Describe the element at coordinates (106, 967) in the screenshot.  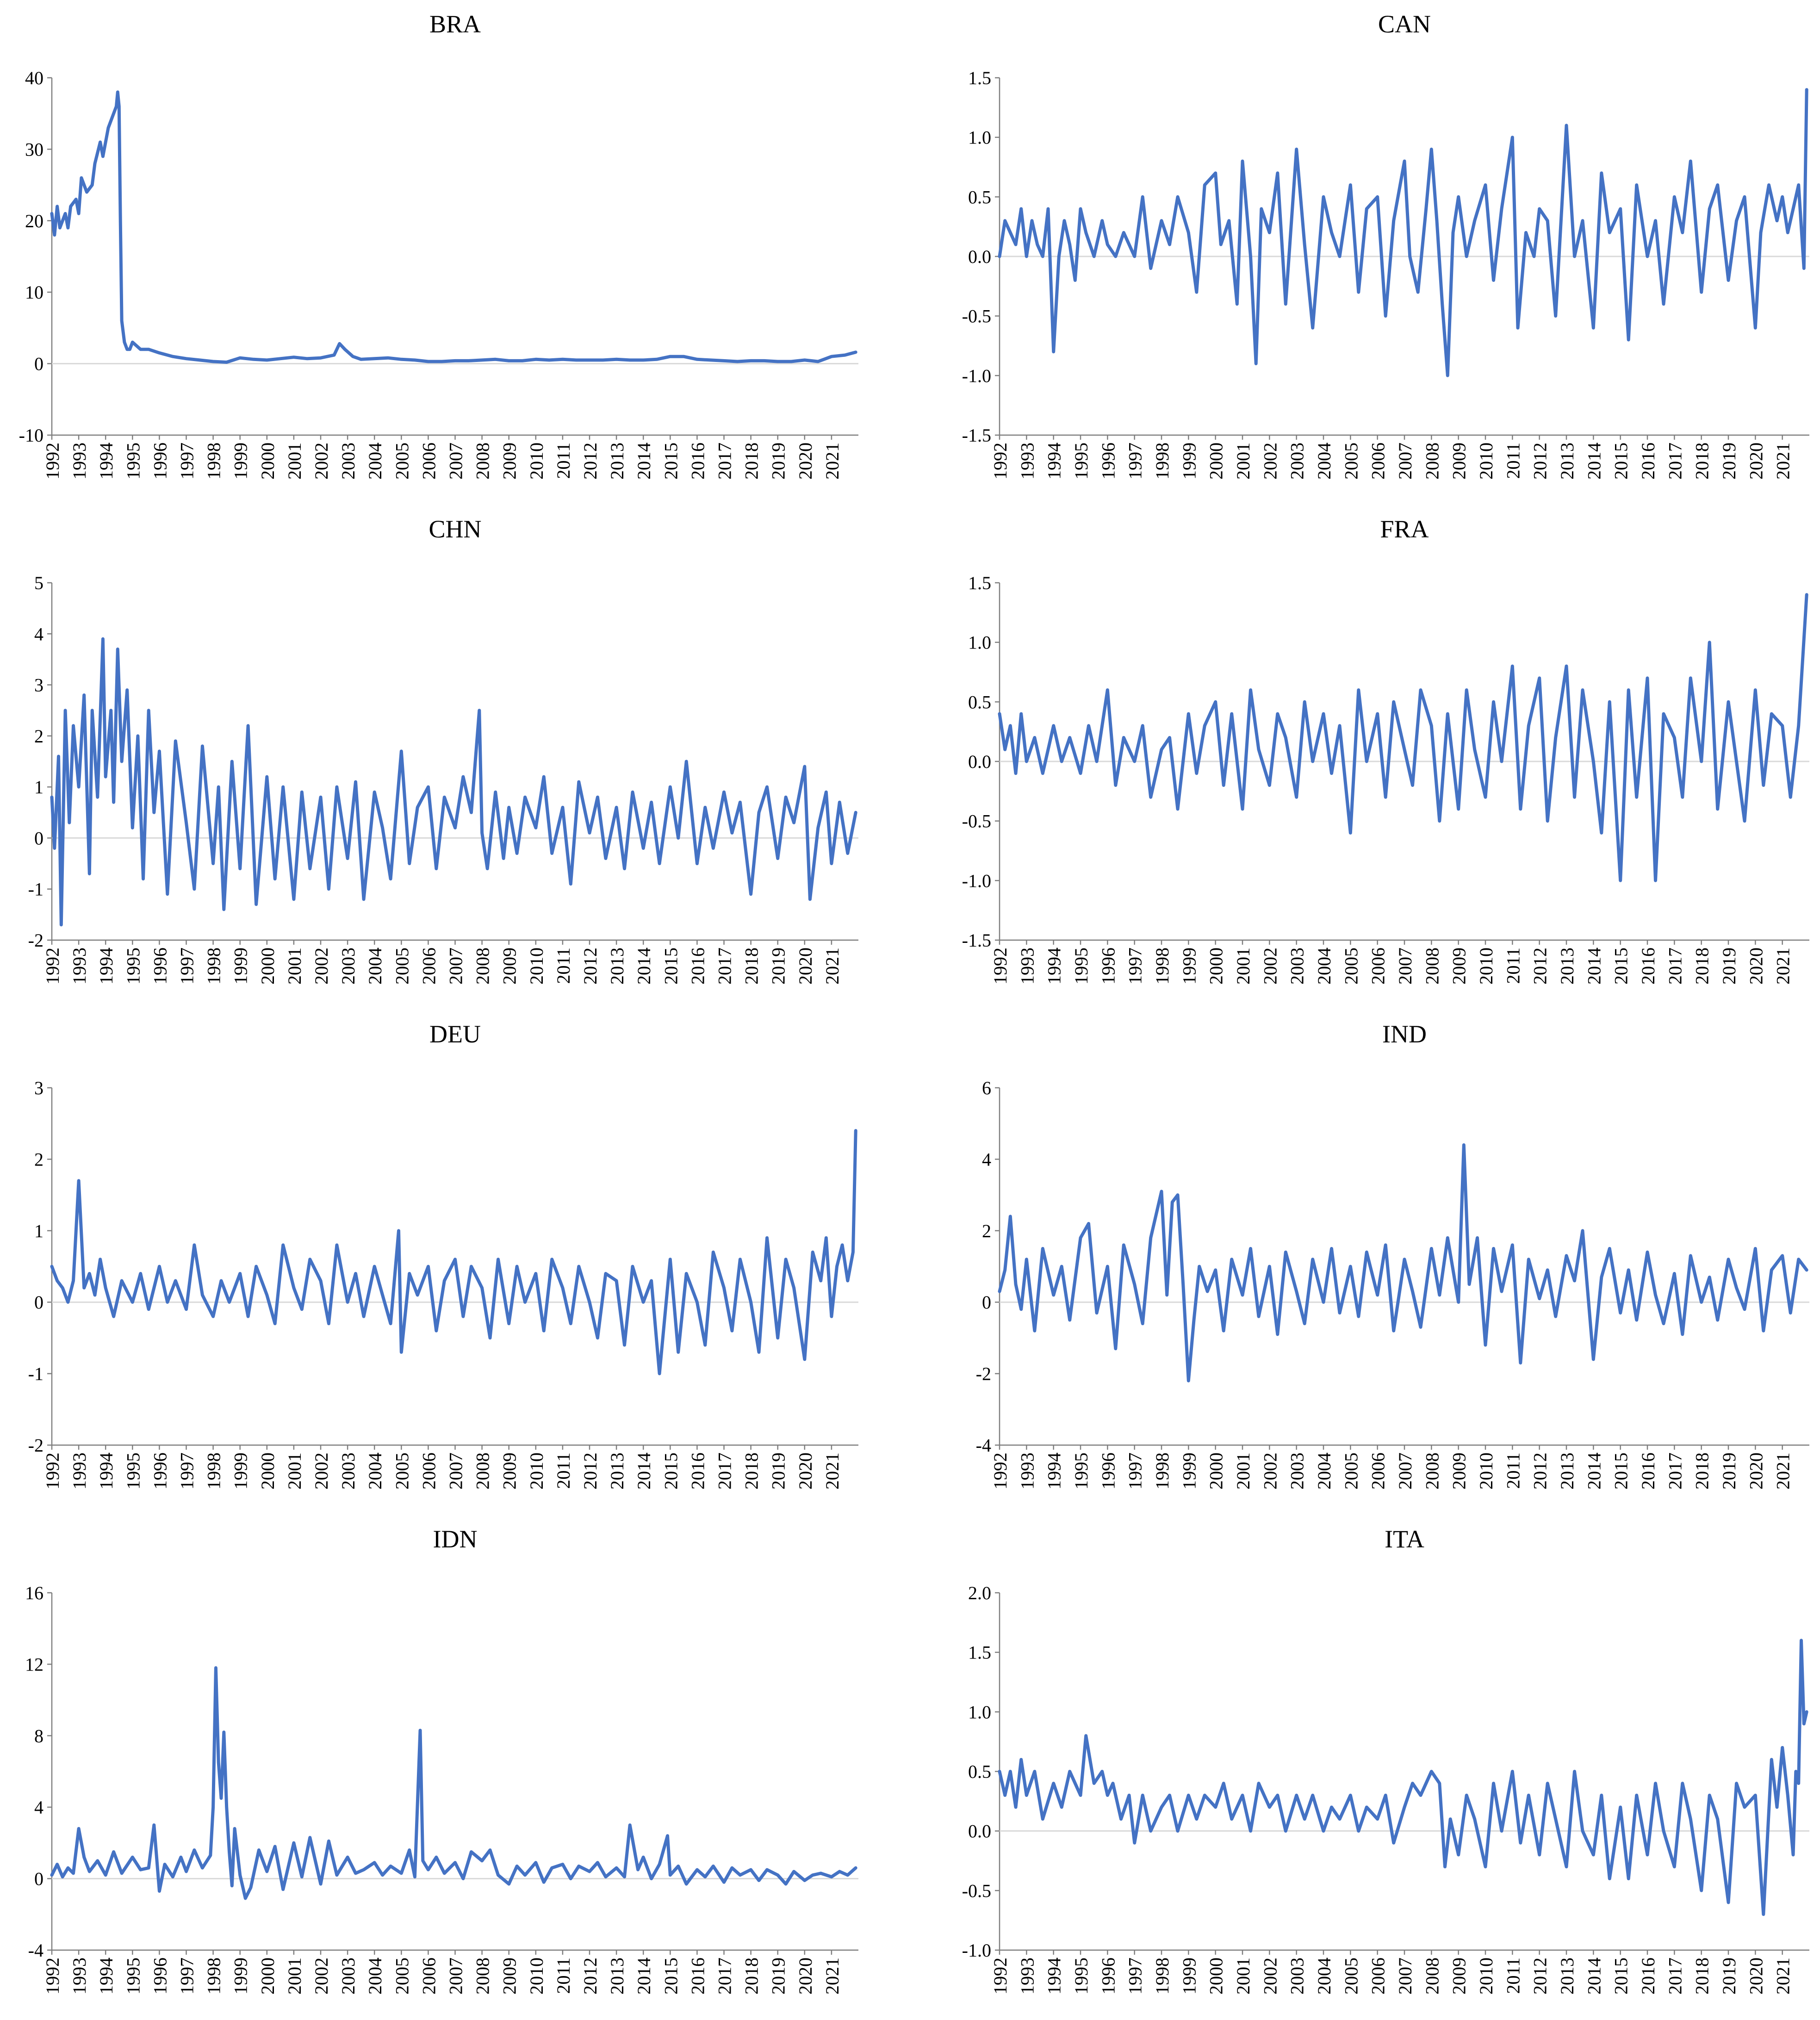
I see `x-tick-label: 1994` at that location.